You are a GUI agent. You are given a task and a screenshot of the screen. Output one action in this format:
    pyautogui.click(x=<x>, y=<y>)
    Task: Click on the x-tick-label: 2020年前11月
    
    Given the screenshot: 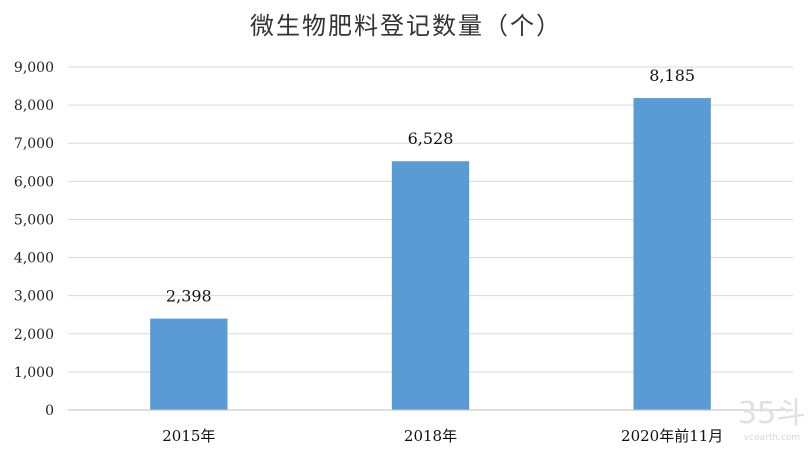 What is the action you would take?
    pyautogui.click(x=672, y=436)
    